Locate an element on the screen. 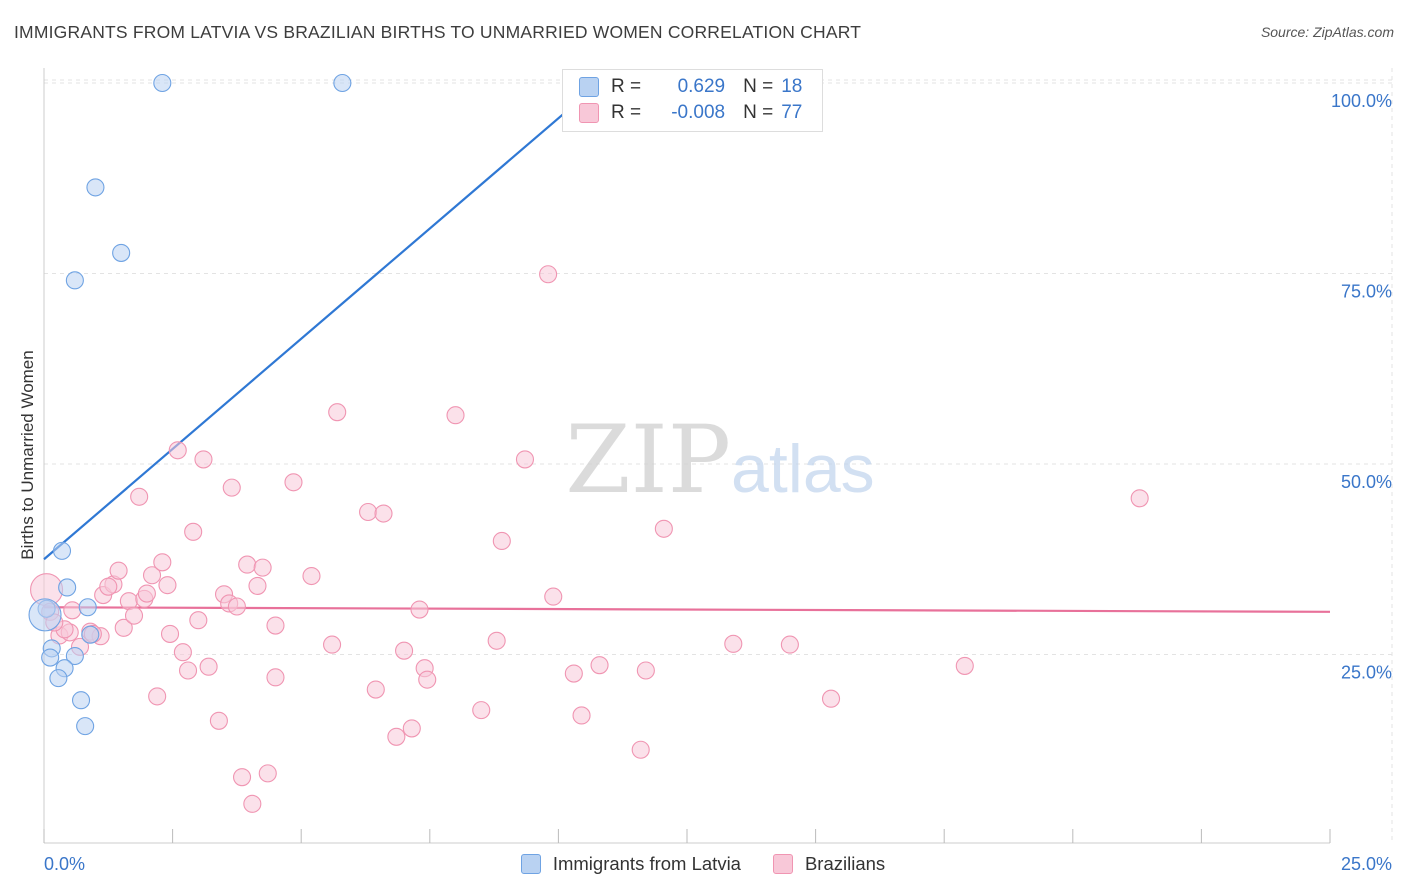  watermark-atlas: atlas is located at coordinates (803, 469).